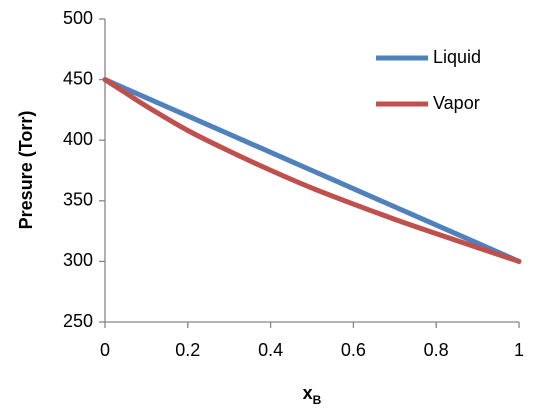 The image size is (550, 411). What do you see at coordinates (270, 350) in the screenshot?
I see `x-tick-label: 0.4` at bounding box center [270, 350].